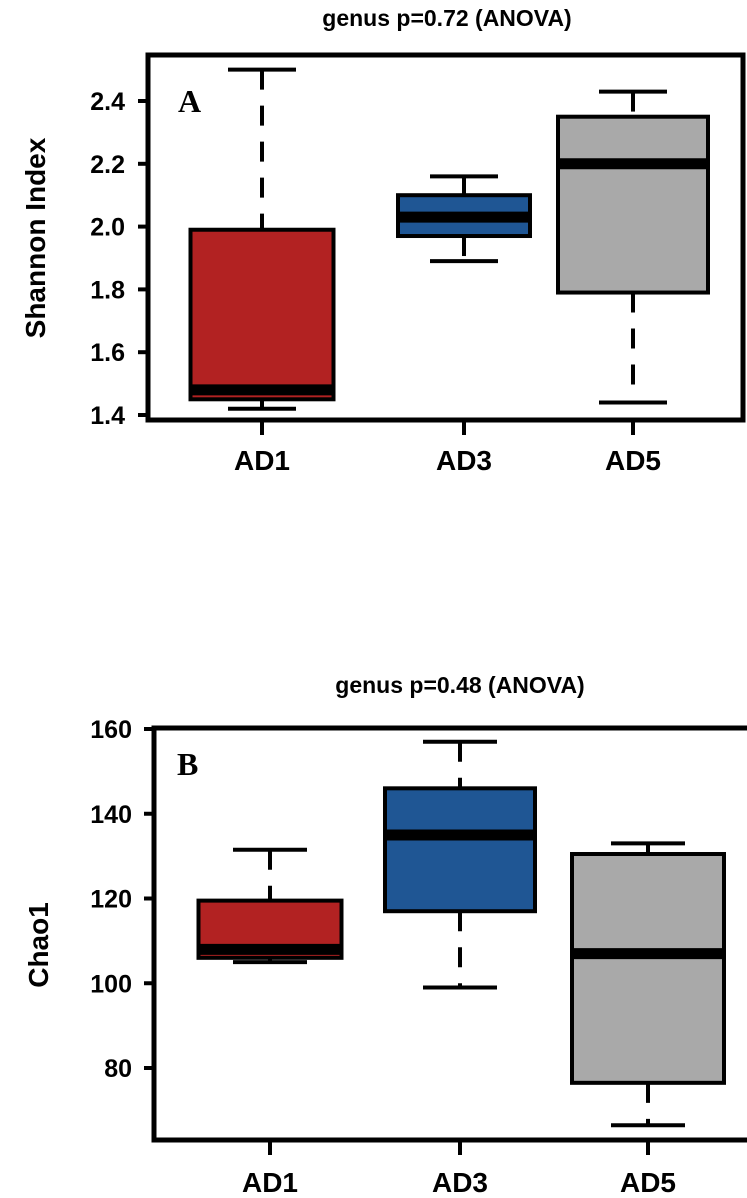  I want to click on y-tick-label: 100, so click(111, 984).